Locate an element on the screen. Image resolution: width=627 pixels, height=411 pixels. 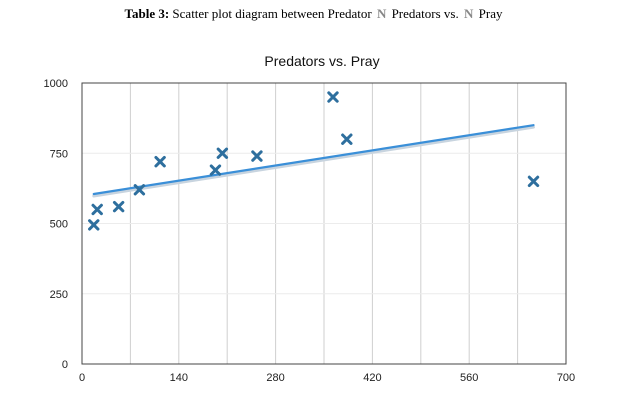
x-tick-label: 280 is located at coordinates (275, 378).